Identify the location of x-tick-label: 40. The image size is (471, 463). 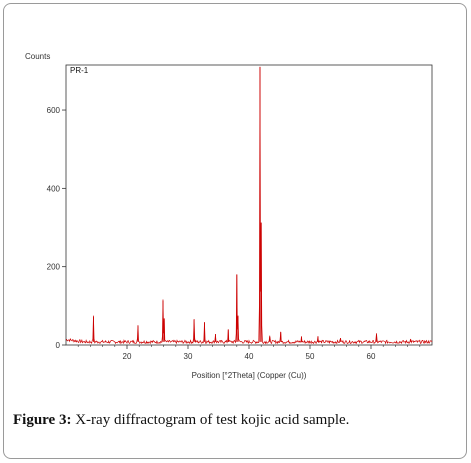
(249, 356).